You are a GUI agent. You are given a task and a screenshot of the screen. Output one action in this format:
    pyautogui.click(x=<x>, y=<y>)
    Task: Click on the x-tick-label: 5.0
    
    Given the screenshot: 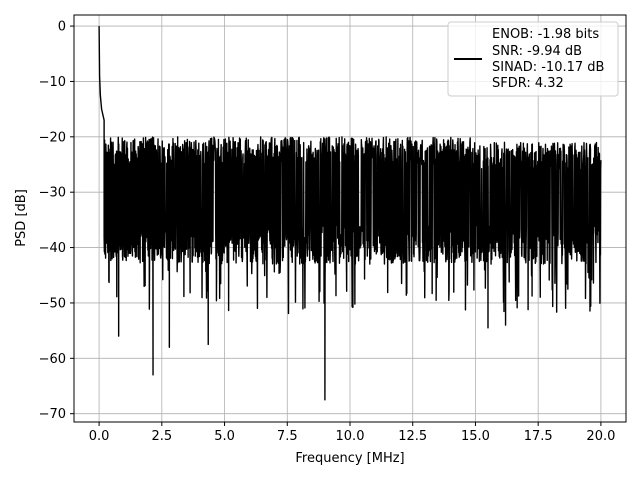 What is the action you would take?
    pyautogui.click(x=224, y=436)
    